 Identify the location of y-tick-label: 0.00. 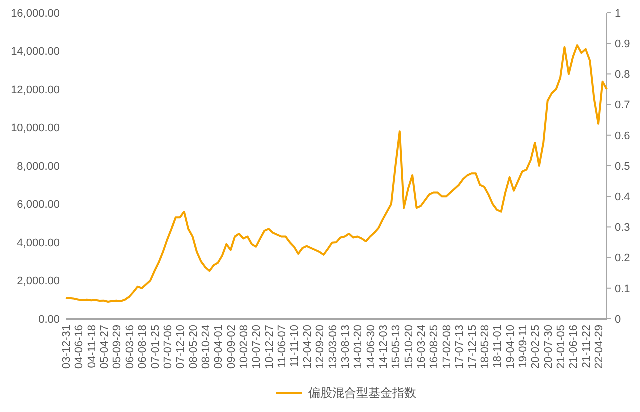
(49, 320).